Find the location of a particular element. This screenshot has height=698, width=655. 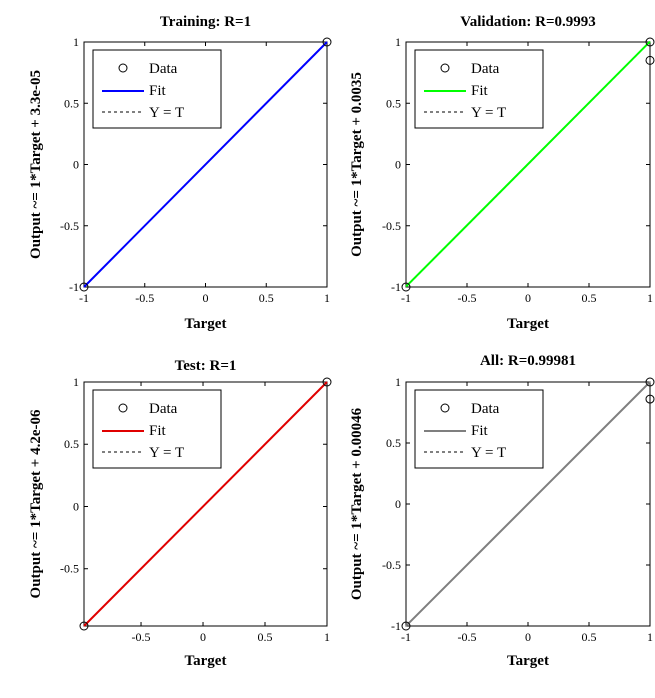

panel-title: All: R=0.99981 is located at coordinates (528, 361).